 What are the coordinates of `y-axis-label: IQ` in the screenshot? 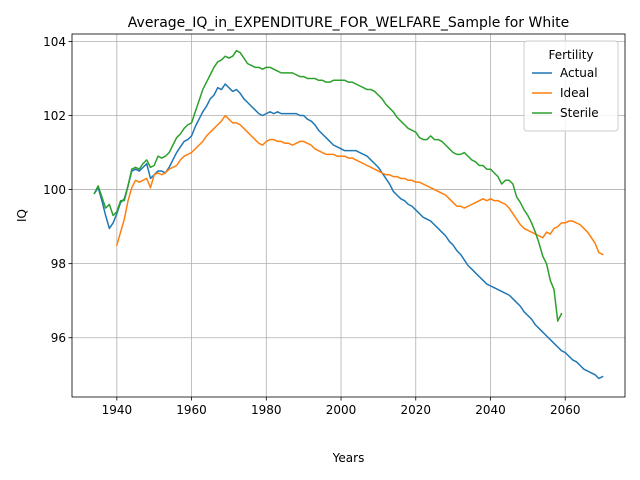 It's located at (22, 215).